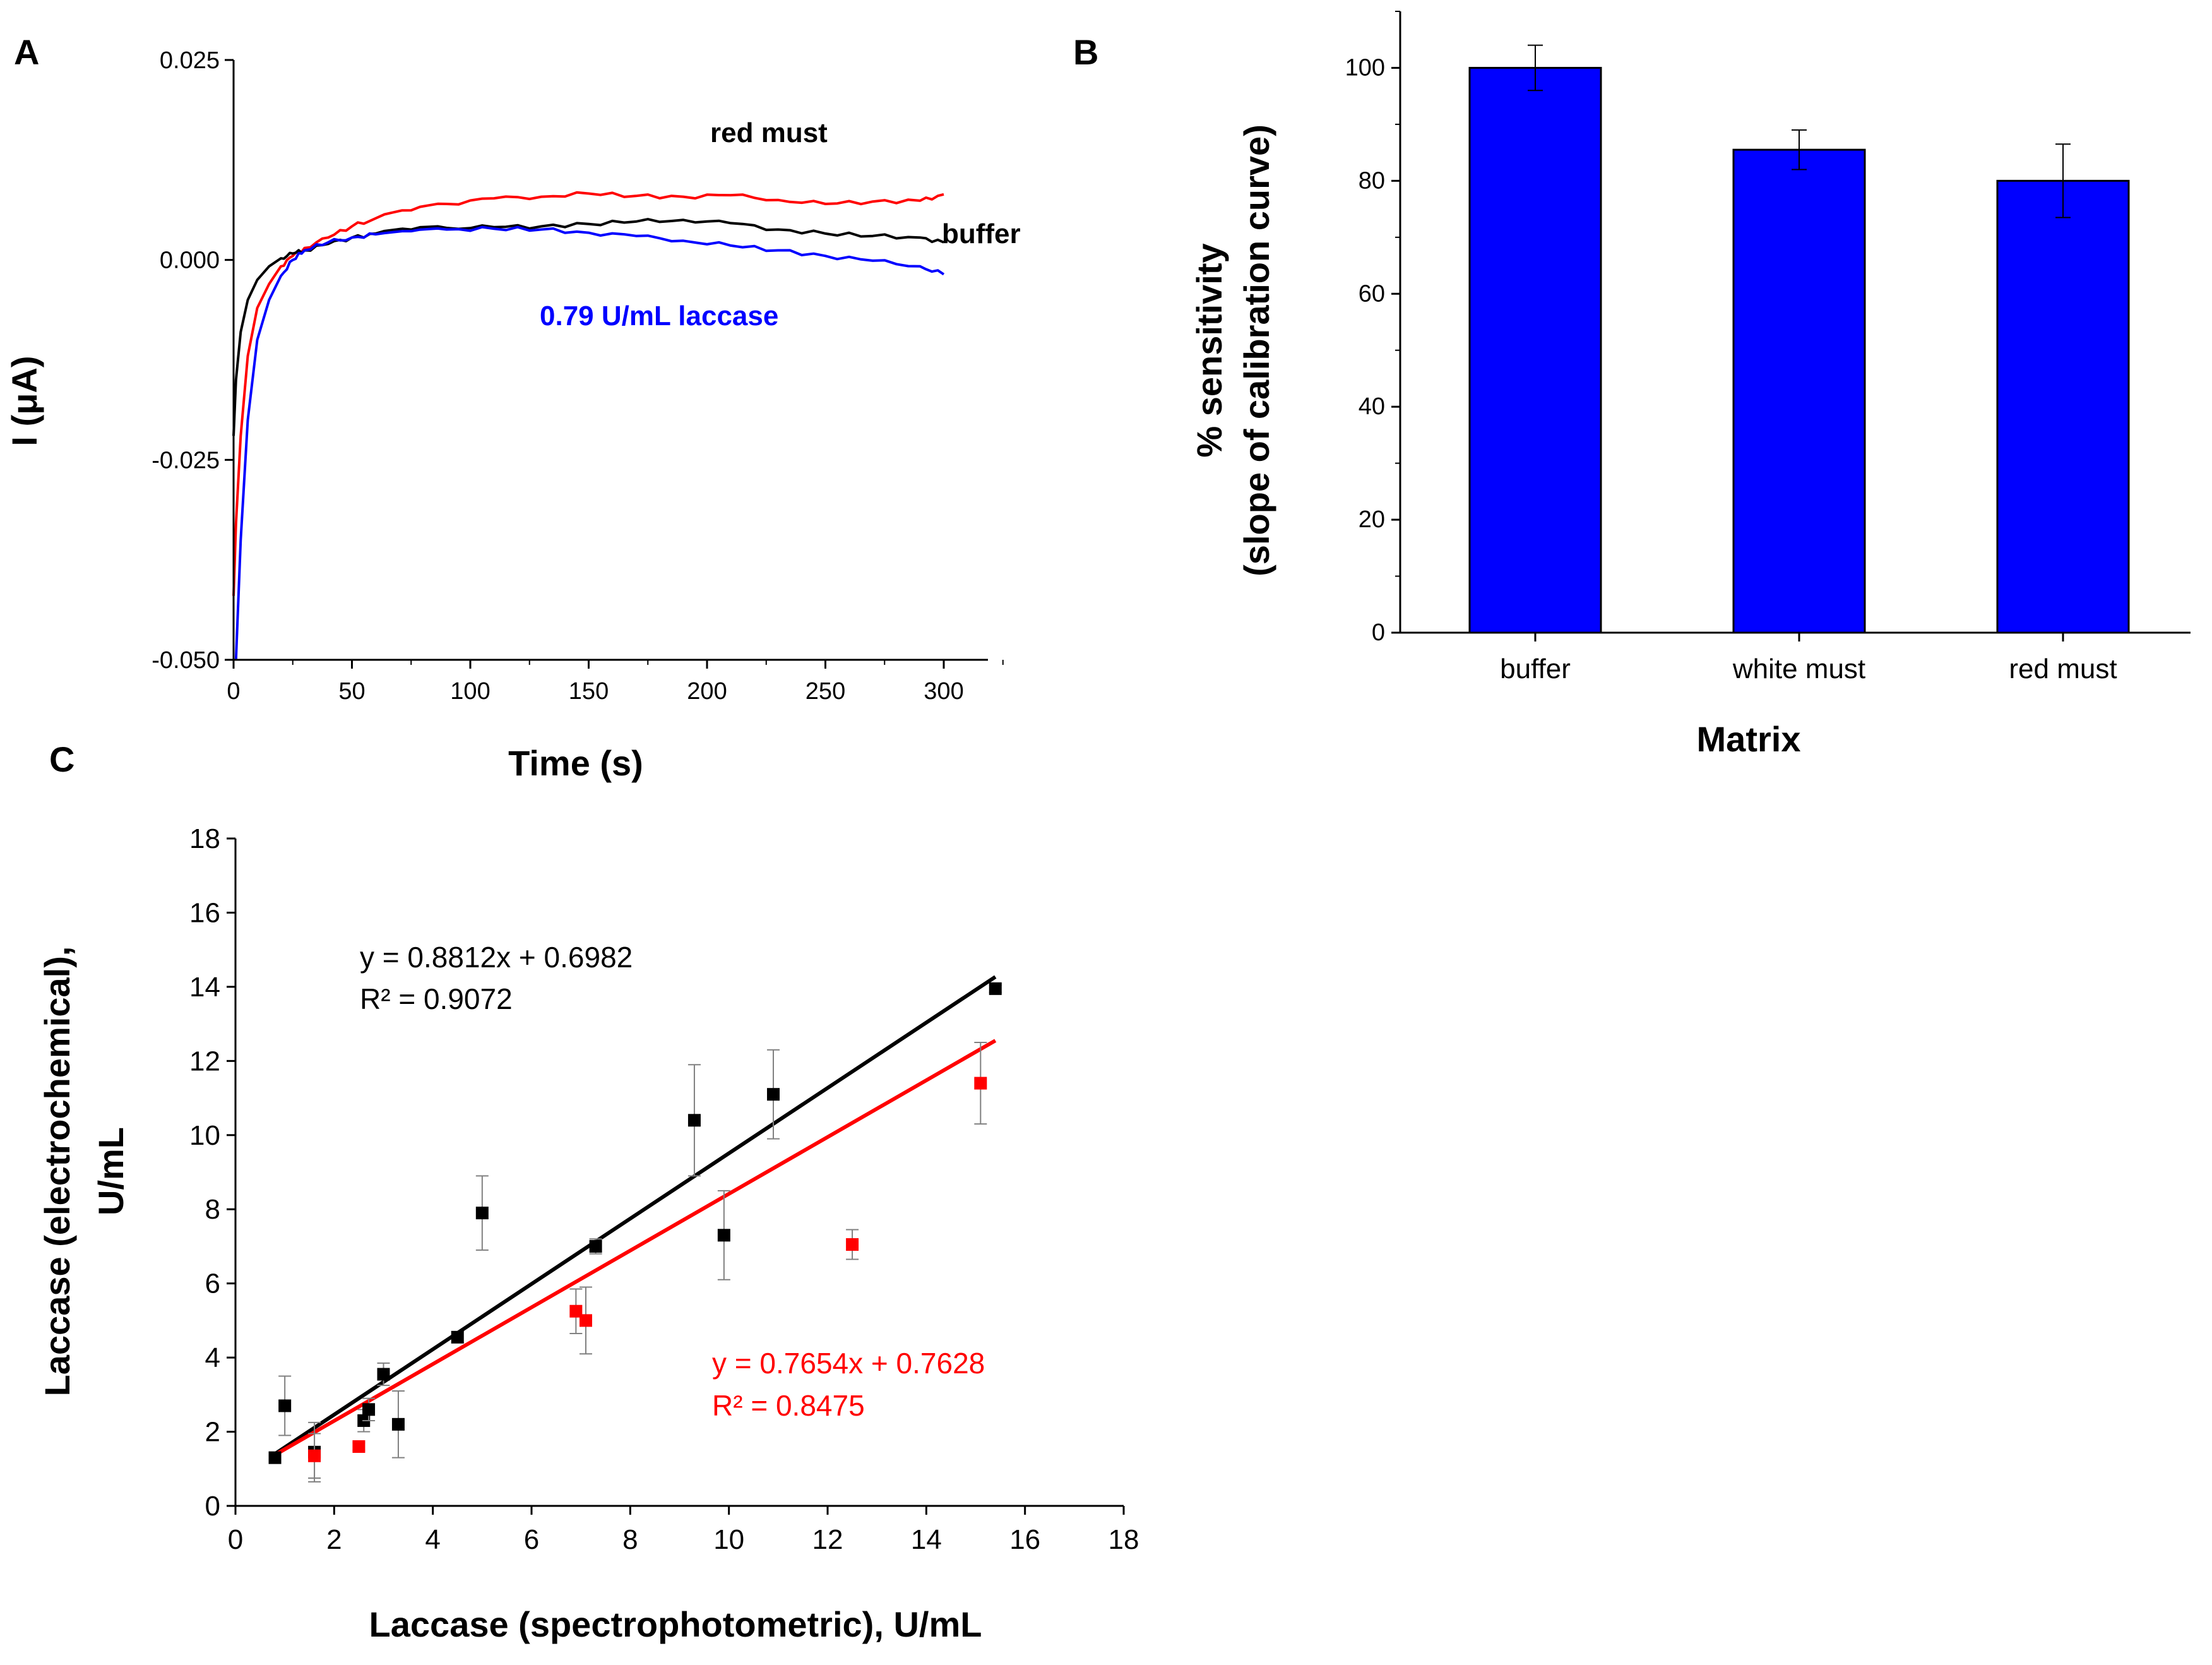 This screenshot has height=1665, width=2212. What do you see at coordinates (575, 763) in the screenshot?
I see `a-x-axis-title: Time (s)` at bounding box center [575, 763].